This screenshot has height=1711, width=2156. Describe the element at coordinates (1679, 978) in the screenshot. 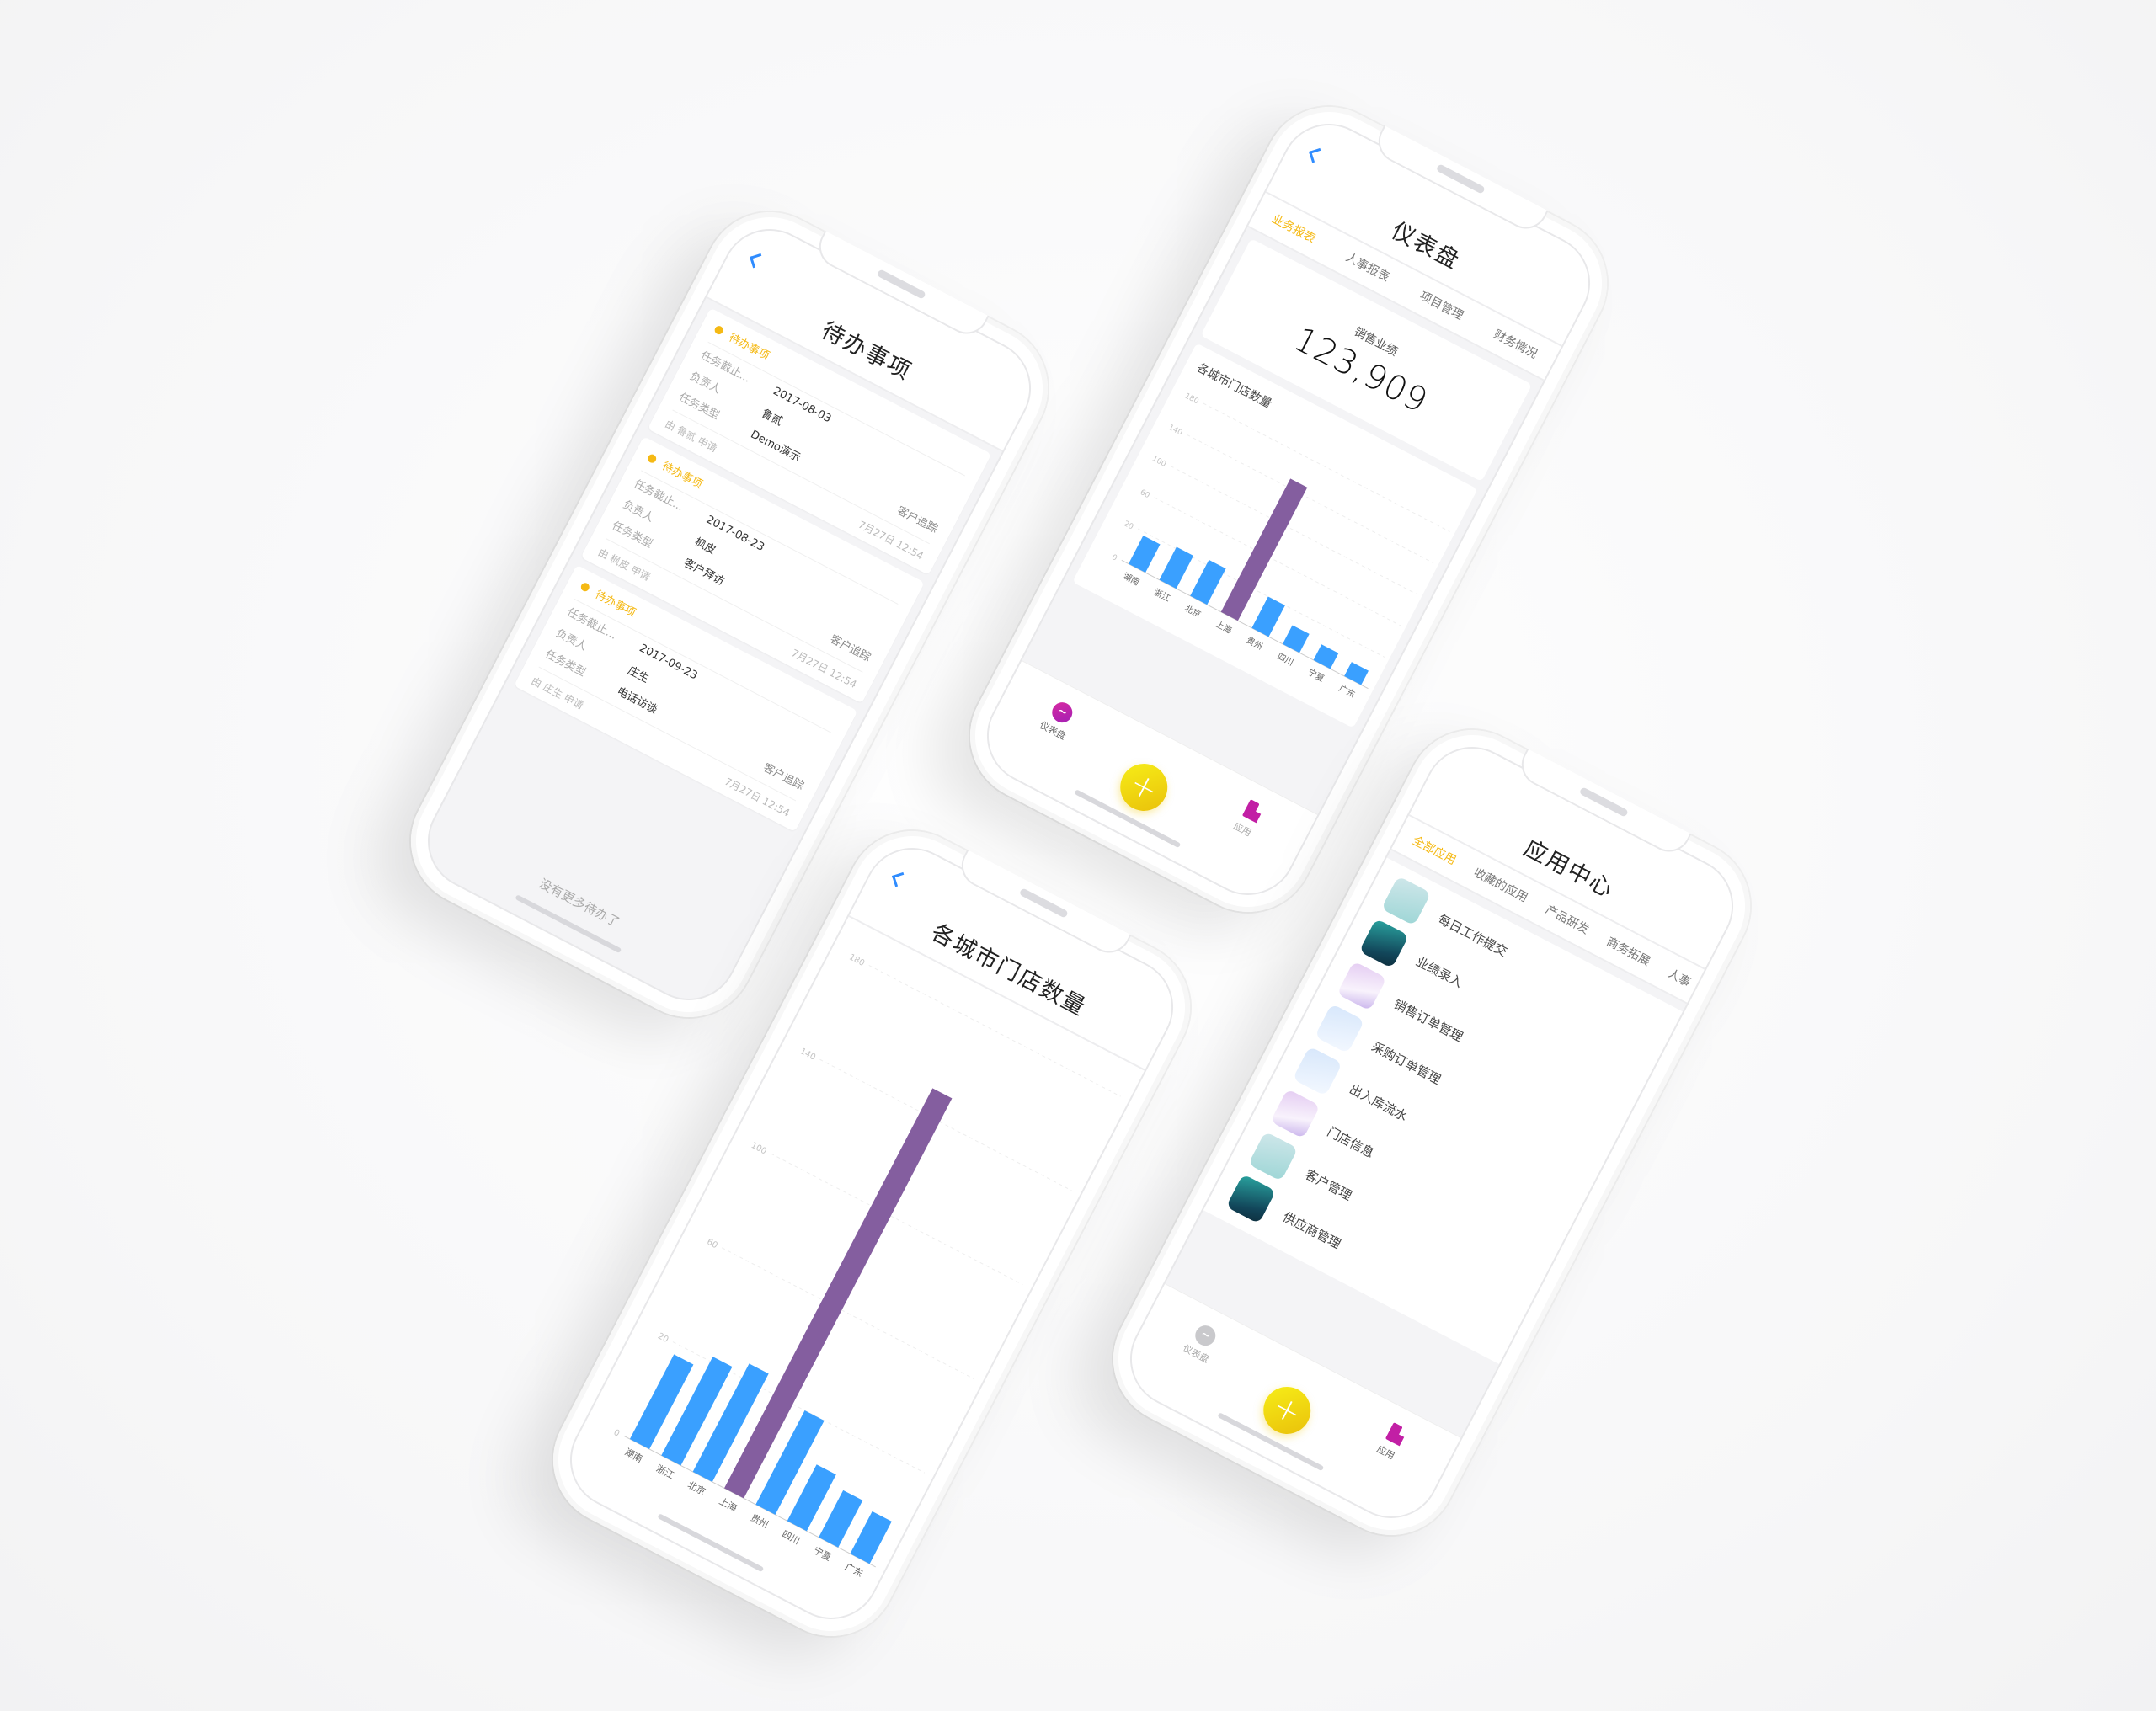

I see `tab-hr: 人事` at that location.